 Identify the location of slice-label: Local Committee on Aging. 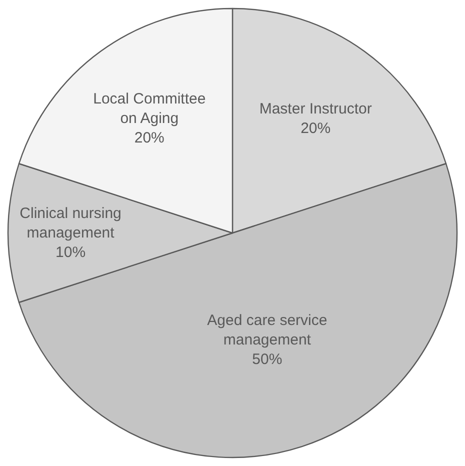
(149, 109).